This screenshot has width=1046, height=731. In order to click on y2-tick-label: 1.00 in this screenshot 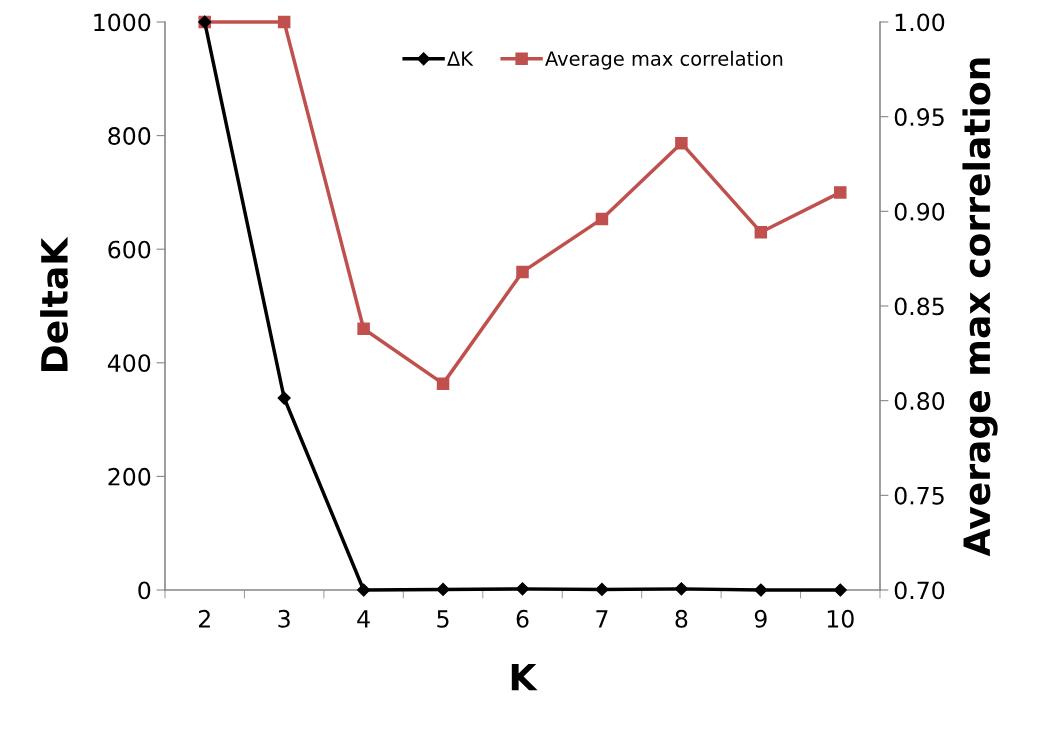, I will do `click(920, 22)`.